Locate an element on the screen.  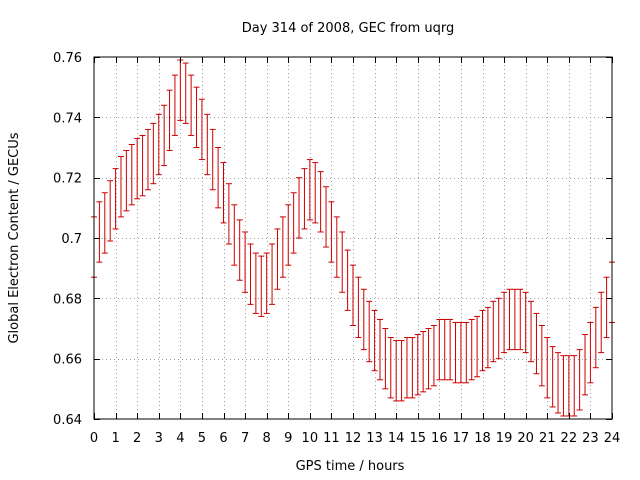
x-tick-label: 17 is located at coordinates (461, 438).